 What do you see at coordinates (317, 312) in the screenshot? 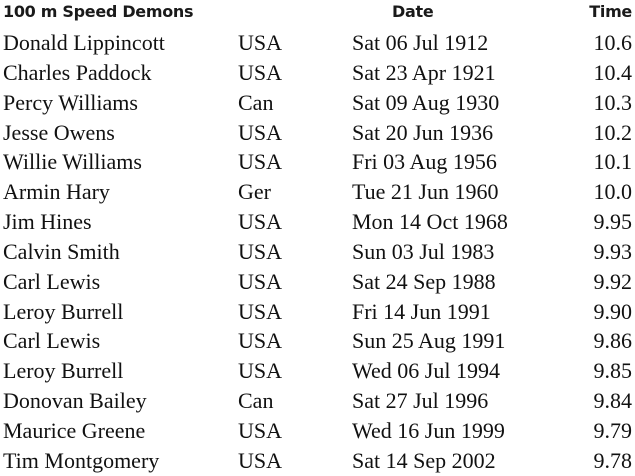
I see `table-row: Leroy Burrell USA Fri 14 Jun 1991 9.90` at bounding box center [317, 312].